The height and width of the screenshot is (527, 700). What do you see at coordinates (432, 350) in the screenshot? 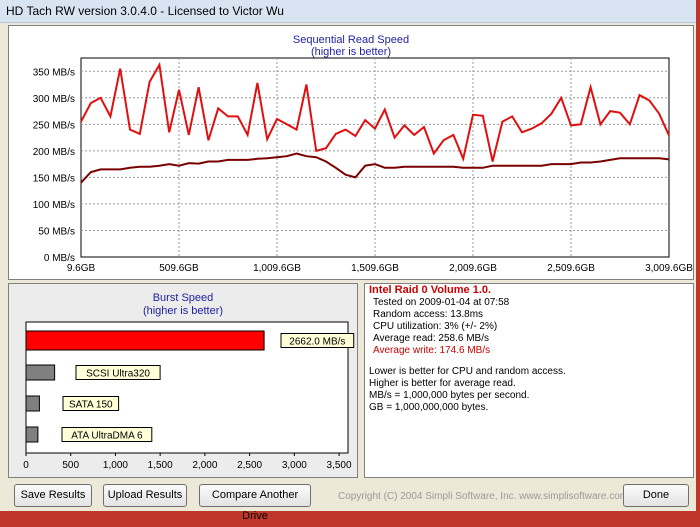
I see `average-write-text: Average write: 174.6 MB/s` at bounding box center [432, 350].